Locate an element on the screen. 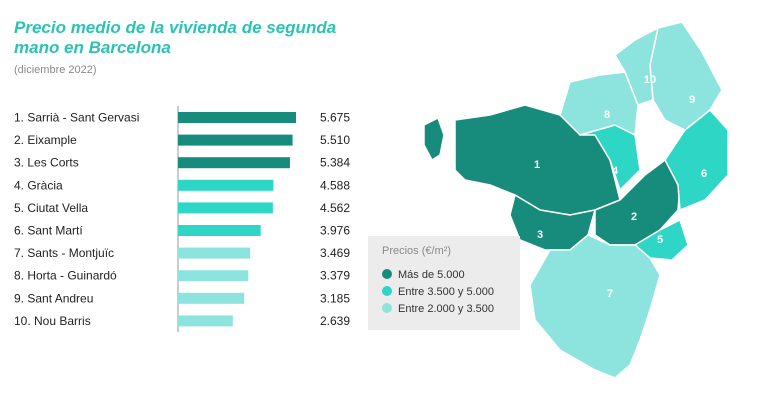 The image size is (768, 410). legend-swatch-high is located at coordinates (387, 274).